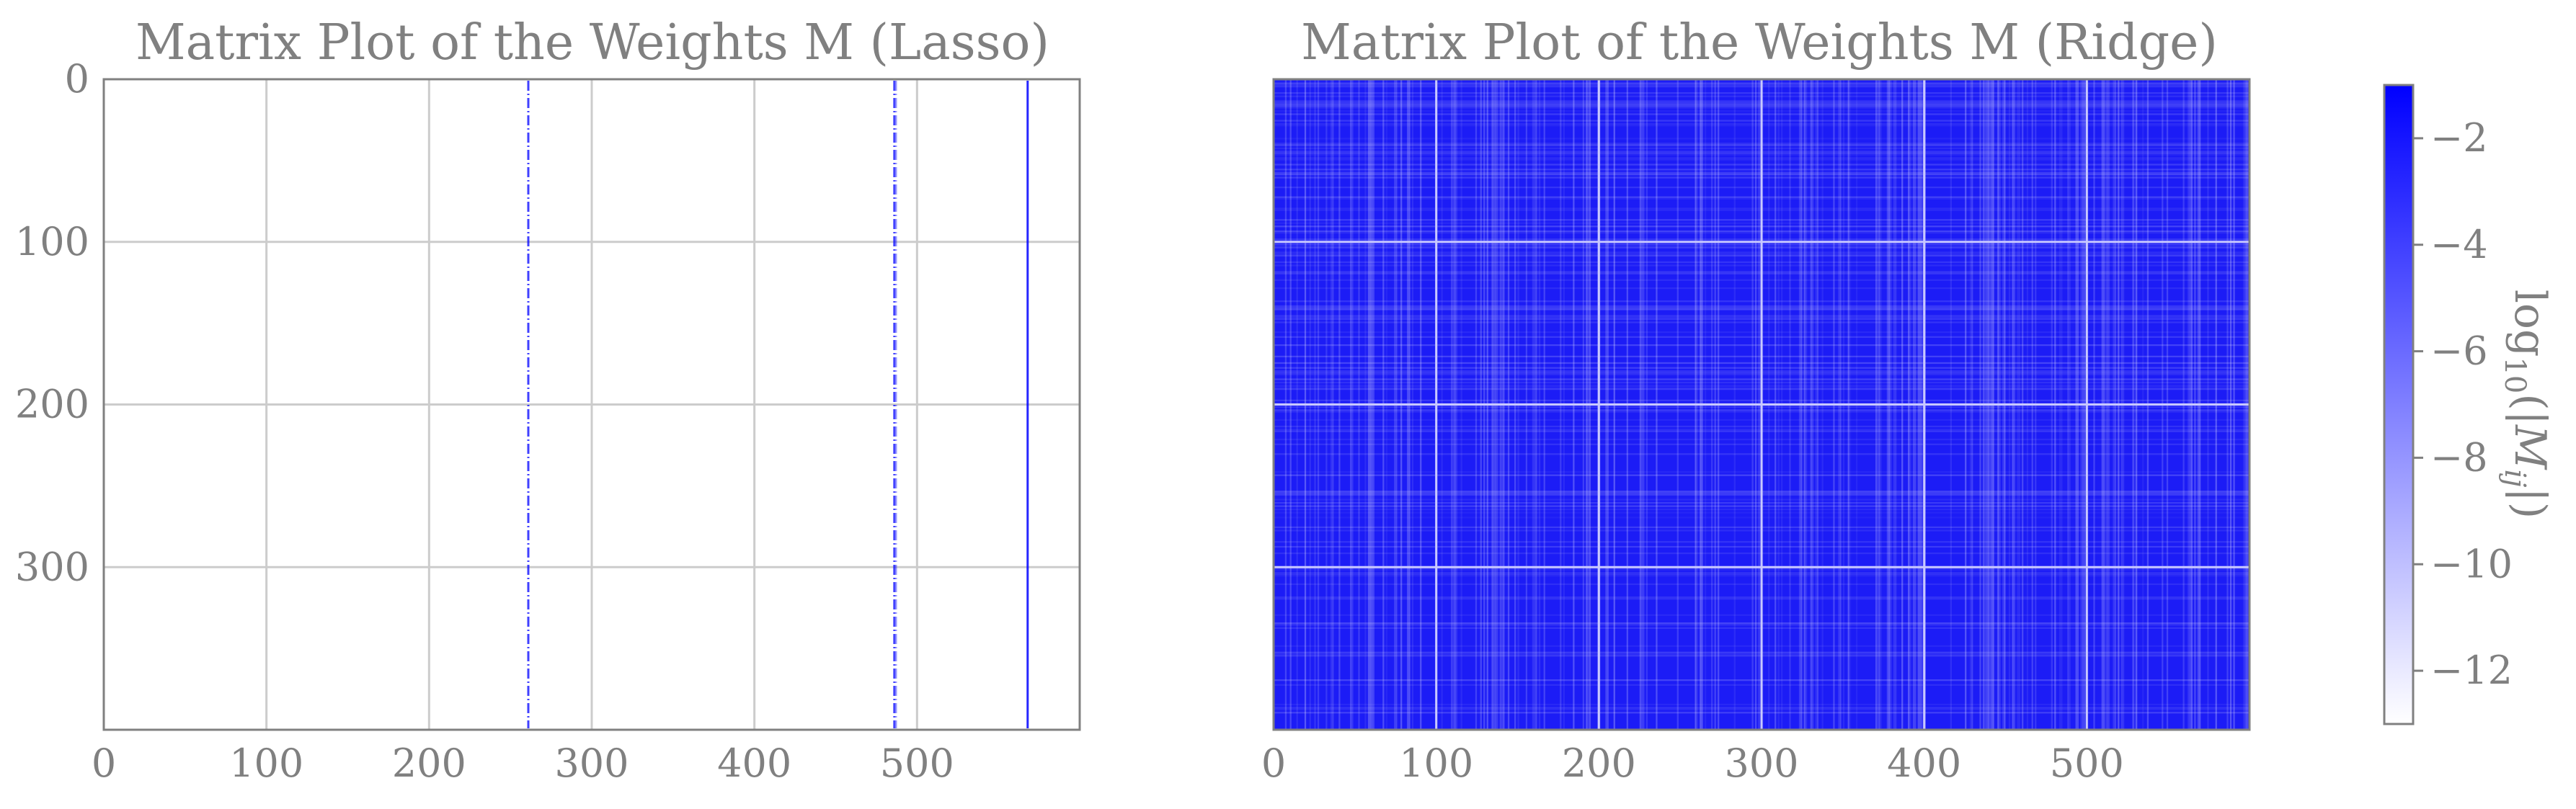 The image size is (2576, 809). Describe the element at coordinates (1924, 763) in the screenshot. I see `ridge-x-tick-label: 400` at that location.